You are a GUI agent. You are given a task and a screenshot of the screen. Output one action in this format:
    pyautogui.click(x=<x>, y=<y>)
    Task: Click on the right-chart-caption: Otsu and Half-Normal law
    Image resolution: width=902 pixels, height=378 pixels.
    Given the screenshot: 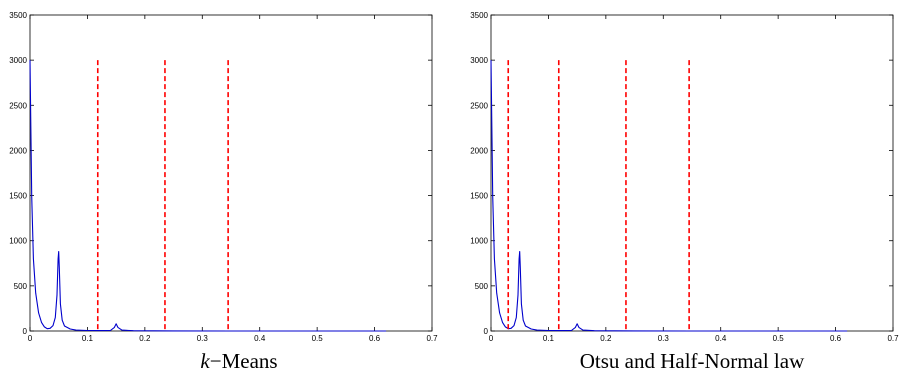 What is the action you would take?
    pyautogui.click(x=692, y=361)
    